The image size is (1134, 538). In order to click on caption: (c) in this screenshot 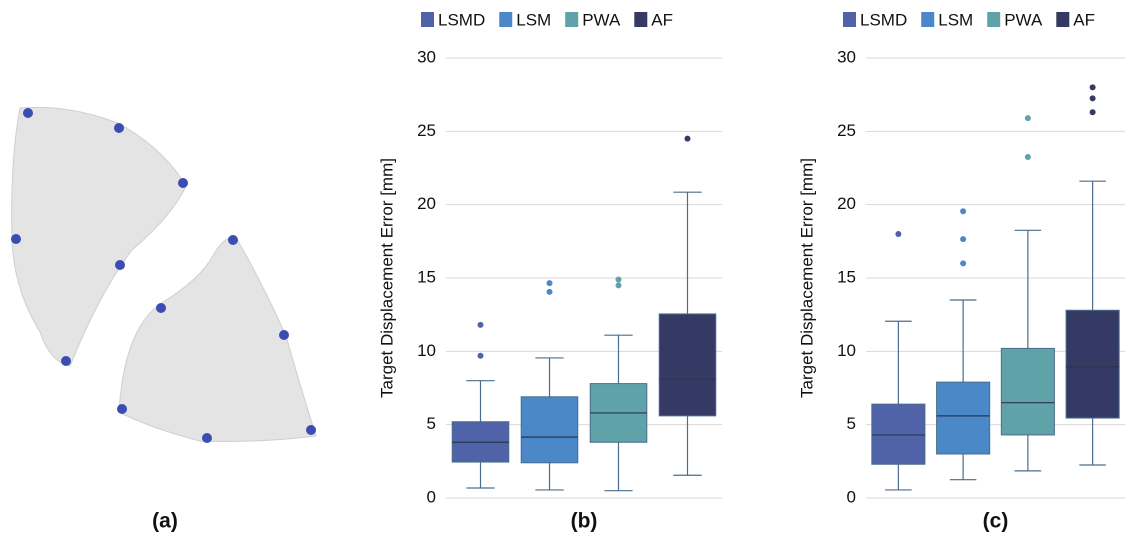, I will do `click(996, 521)`.